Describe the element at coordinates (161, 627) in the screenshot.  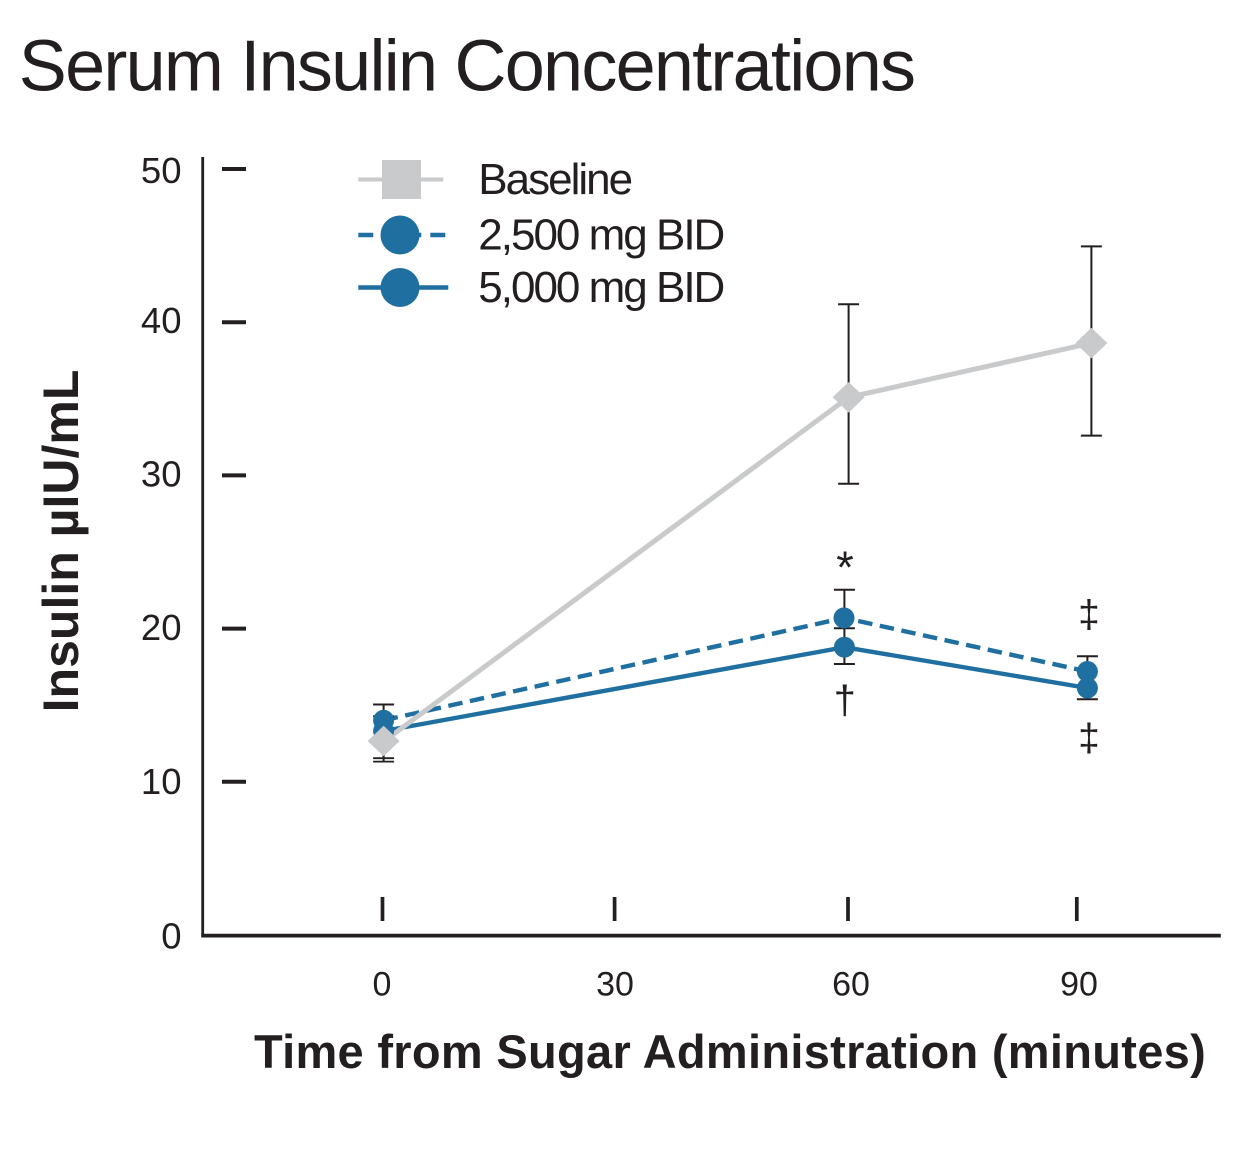
I see `svg-text: 20` at that location.